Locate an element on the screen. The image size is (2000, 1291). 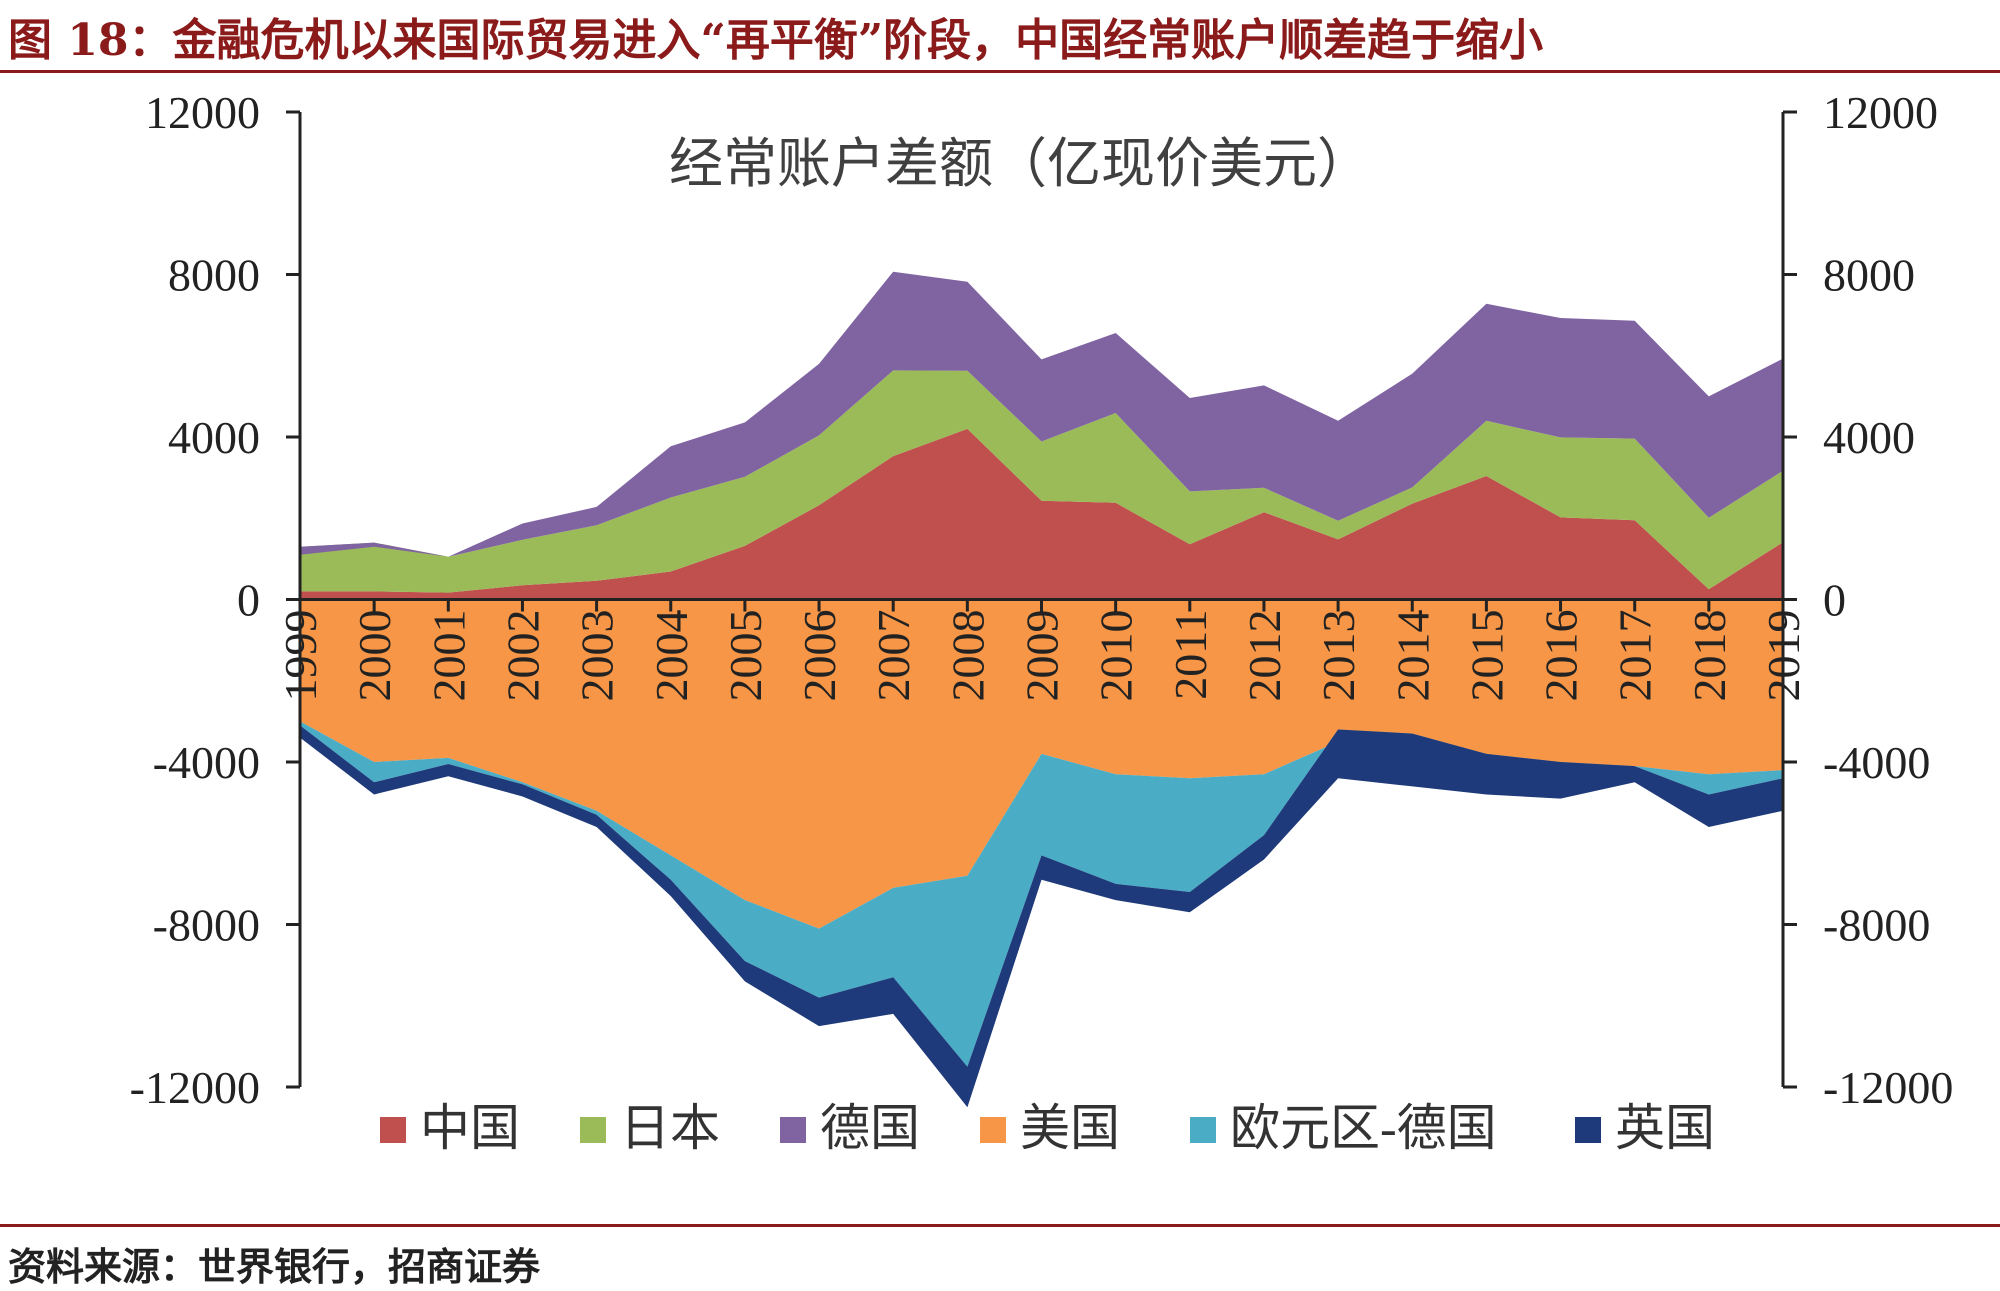
y-tick-label-right: -8000 is located at coordinates (1876, 925).